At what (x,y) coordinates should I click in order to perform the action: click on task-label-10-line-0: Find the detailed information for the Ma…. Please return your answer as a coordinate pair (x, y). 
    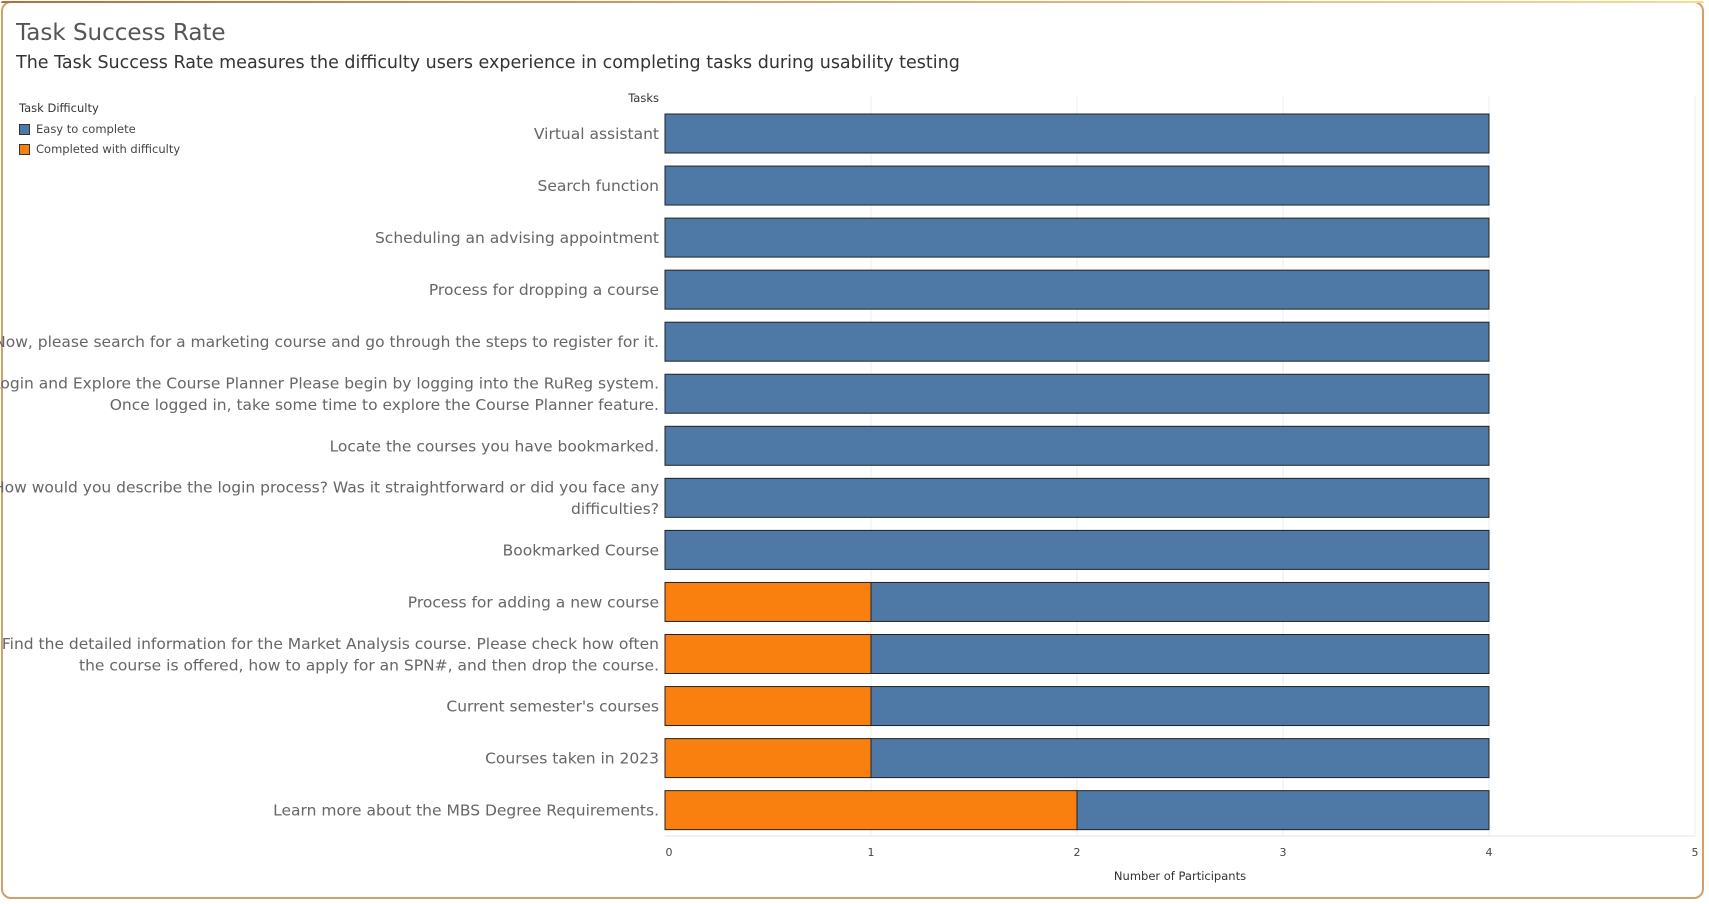
    Looking at the image, I should click on (330, 644).